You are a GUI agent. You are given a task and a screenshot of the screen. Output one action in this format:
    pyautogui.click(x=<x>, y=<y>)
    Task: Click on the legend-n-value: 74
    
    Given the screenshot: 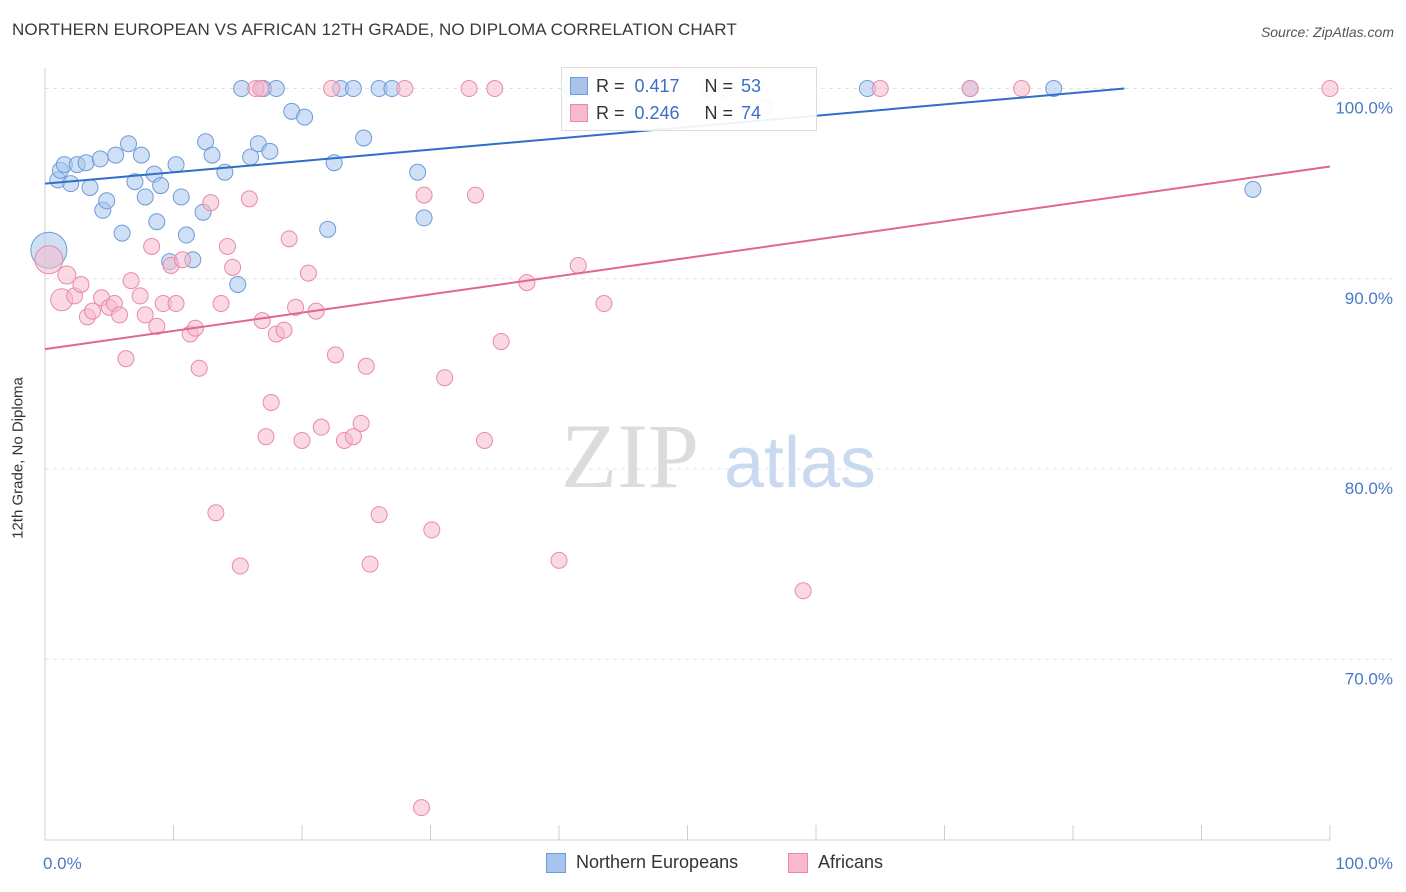 What is the action you would take?
    pyautogui.click(x=751, y=112)
    